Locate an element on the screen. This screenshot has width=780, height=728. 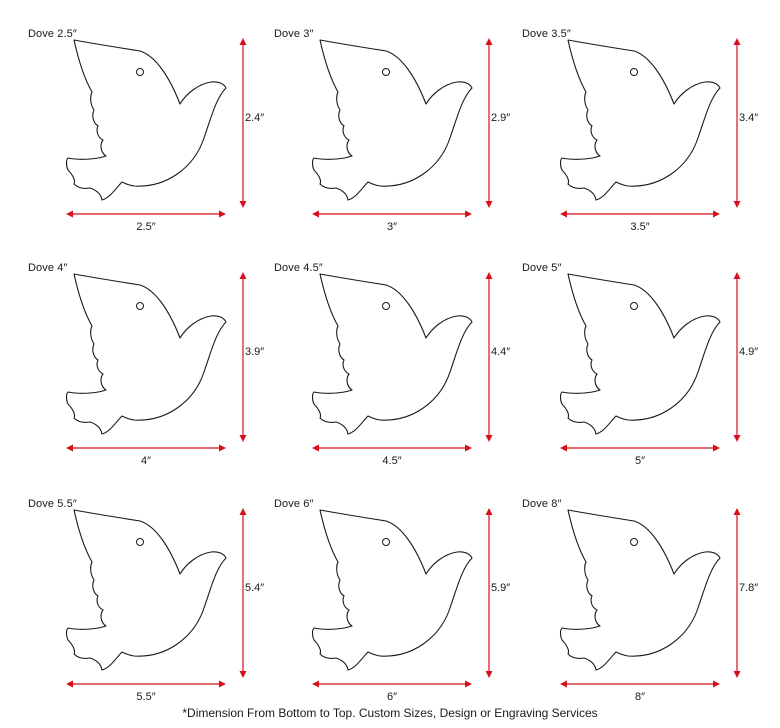
height-label: 2.9″ is located at coordinates (501, 118).